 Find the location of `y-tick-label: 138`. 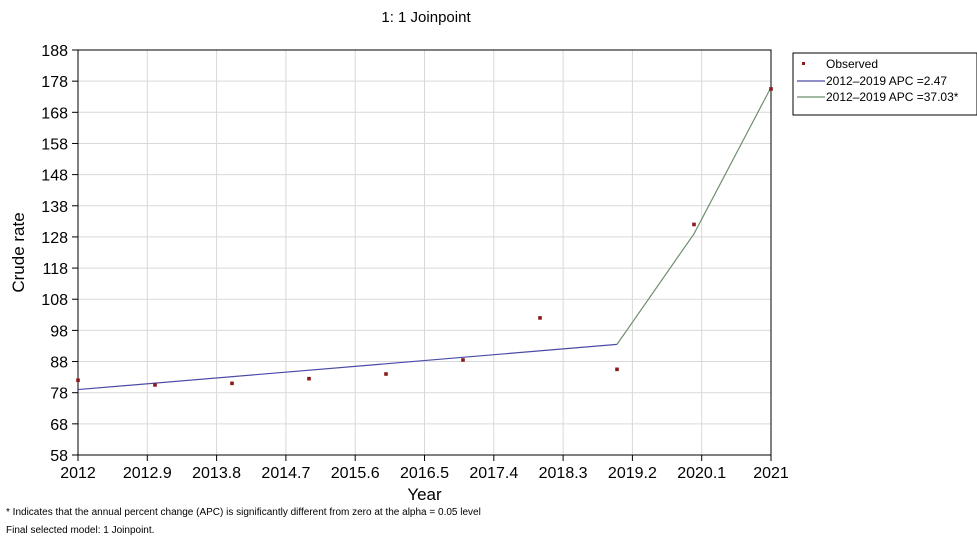

y-tick-label: 138 is located at coordinates (54, 207).